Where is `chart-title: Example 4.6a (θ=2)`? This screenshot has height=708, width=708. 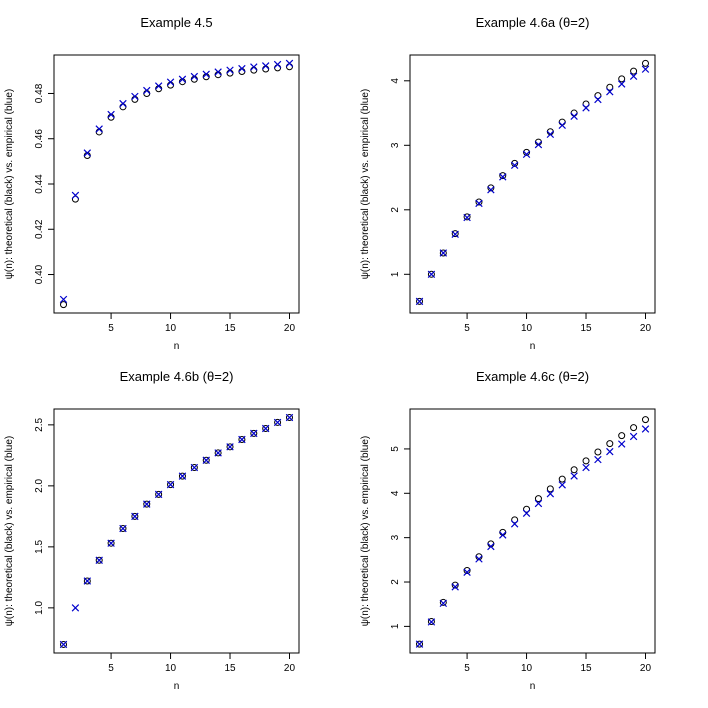 chart-title: Example 4.6a (θ=2) is located at coordinates (533, 22).